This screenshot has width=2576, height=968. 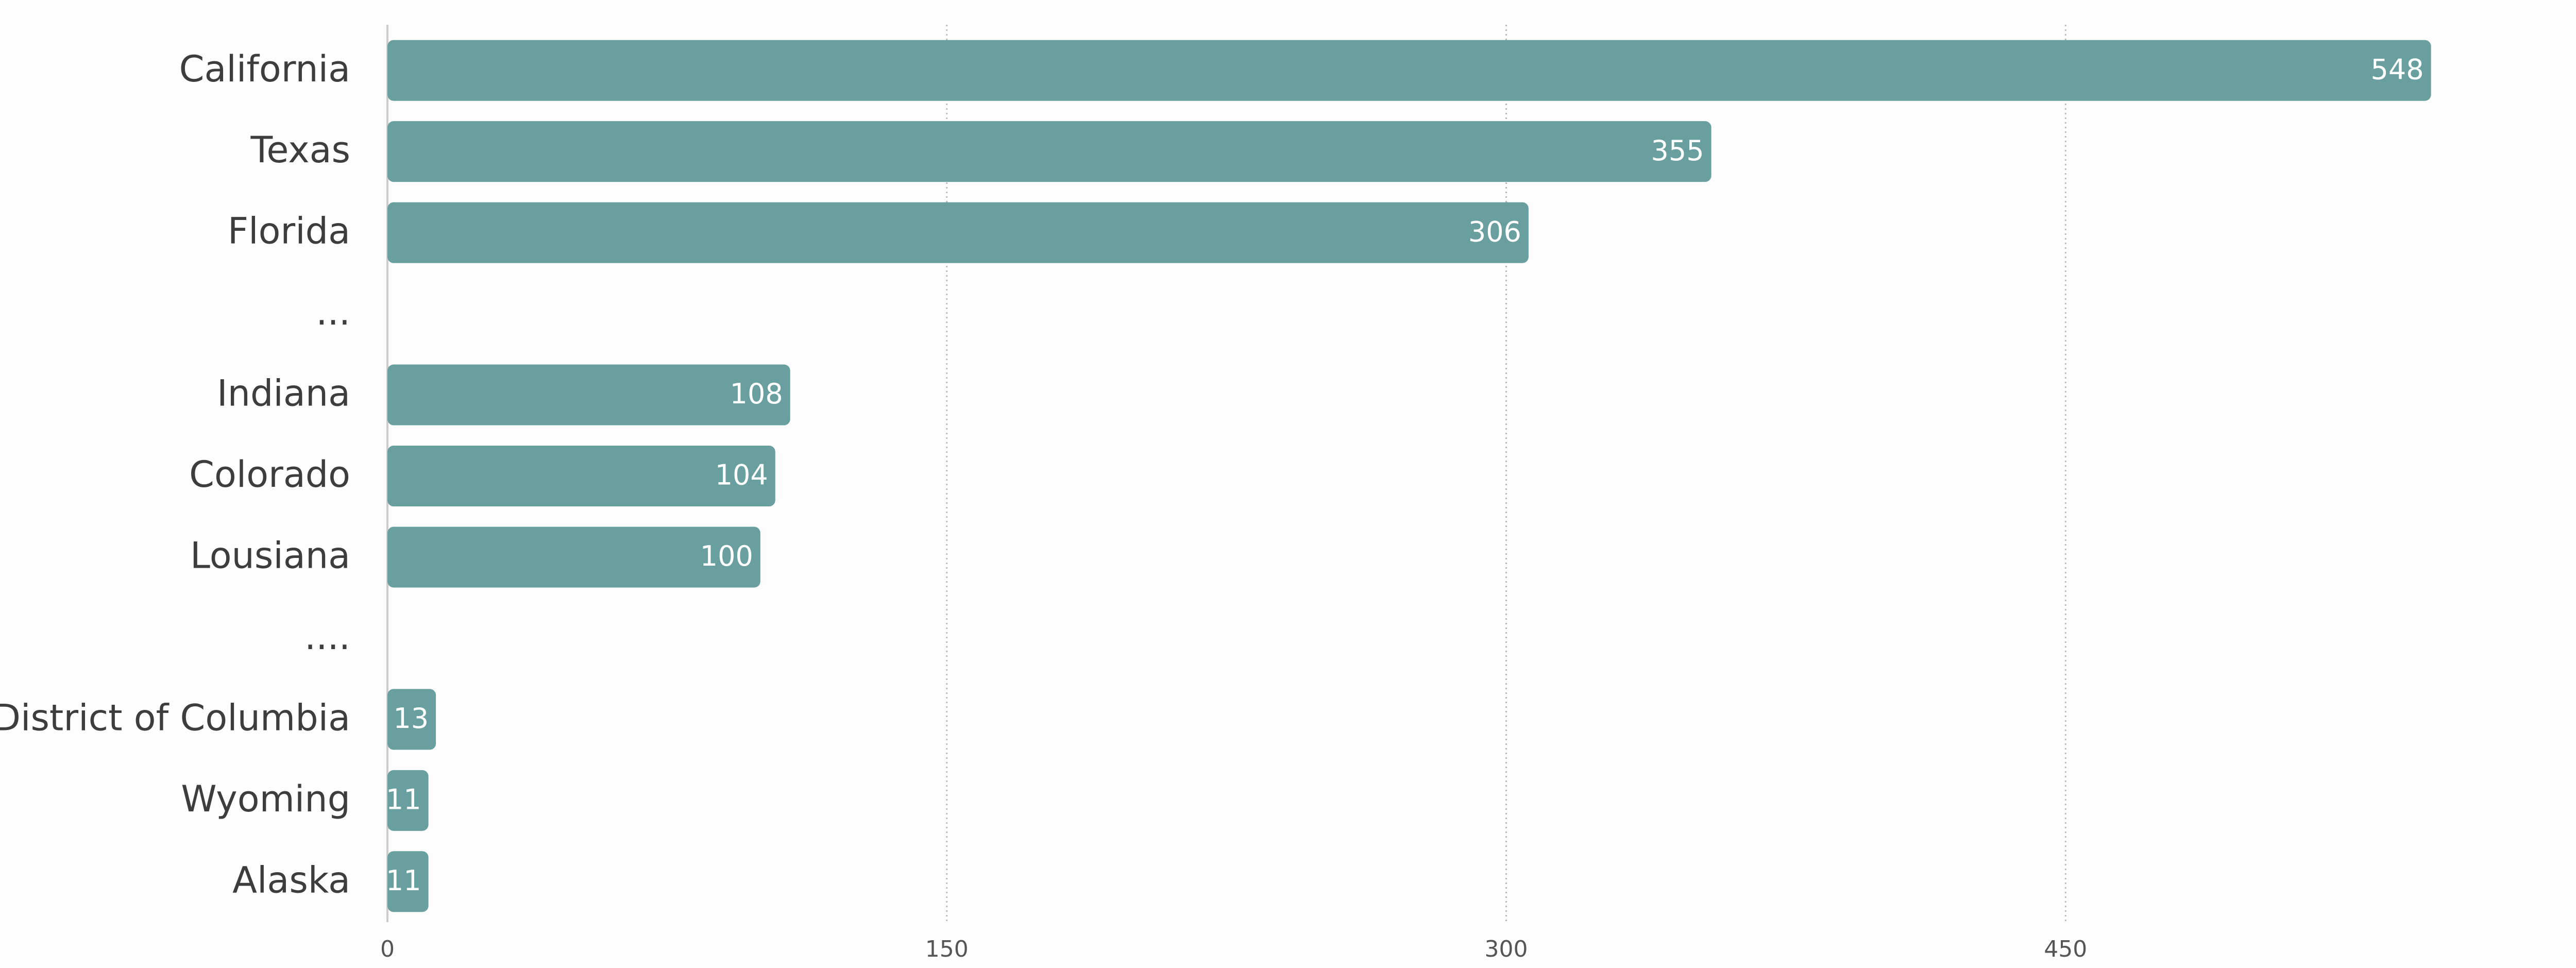 I want to click on value-label: 108, so click(x=756, y=394).